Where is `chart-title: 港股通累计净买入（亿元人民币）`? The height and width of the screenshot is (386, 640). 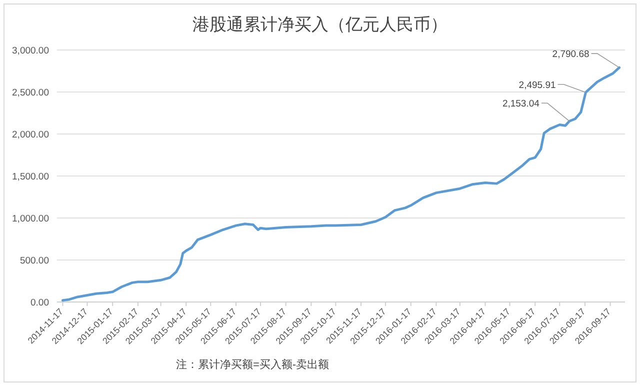 chart-title: 港股通累计净买入（亿元人民币） is located at coordinates (320, 24).